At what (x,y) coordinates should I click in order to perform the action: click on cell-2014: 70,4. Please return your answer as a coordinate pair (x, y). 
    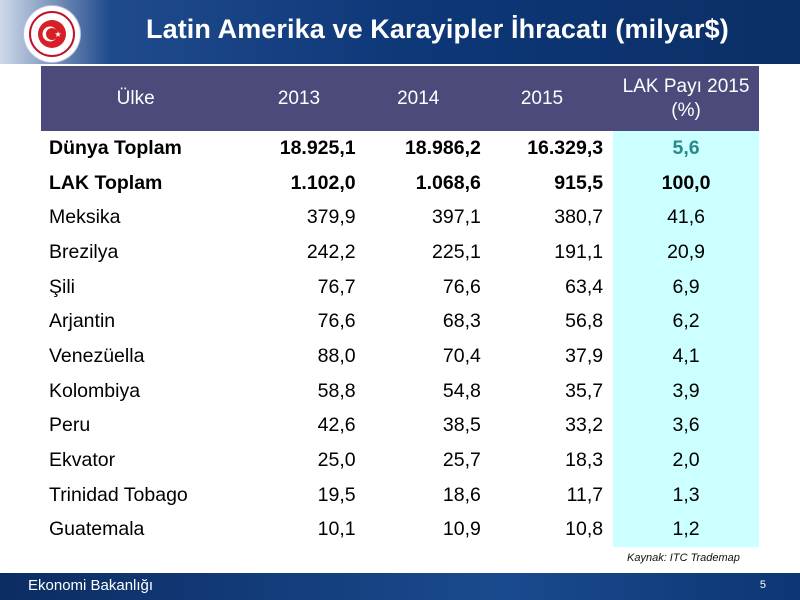
    Looking at the image, I should click on (461, 355).